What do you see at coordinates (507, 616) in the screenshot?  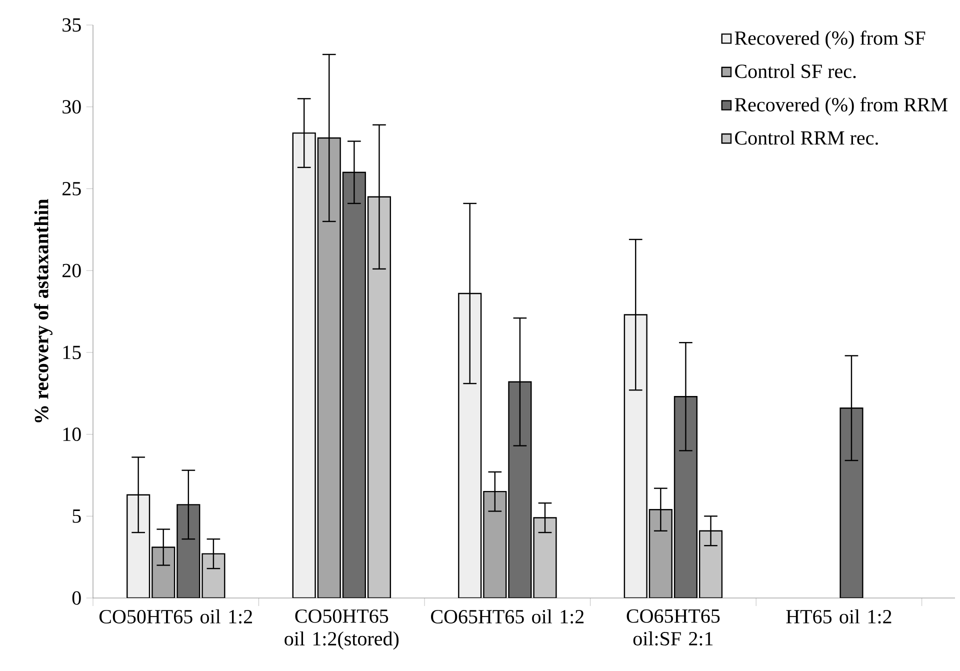 I see `x-tick-label: CO65HT65 oil 1:2` at bounding box center [507, 616].